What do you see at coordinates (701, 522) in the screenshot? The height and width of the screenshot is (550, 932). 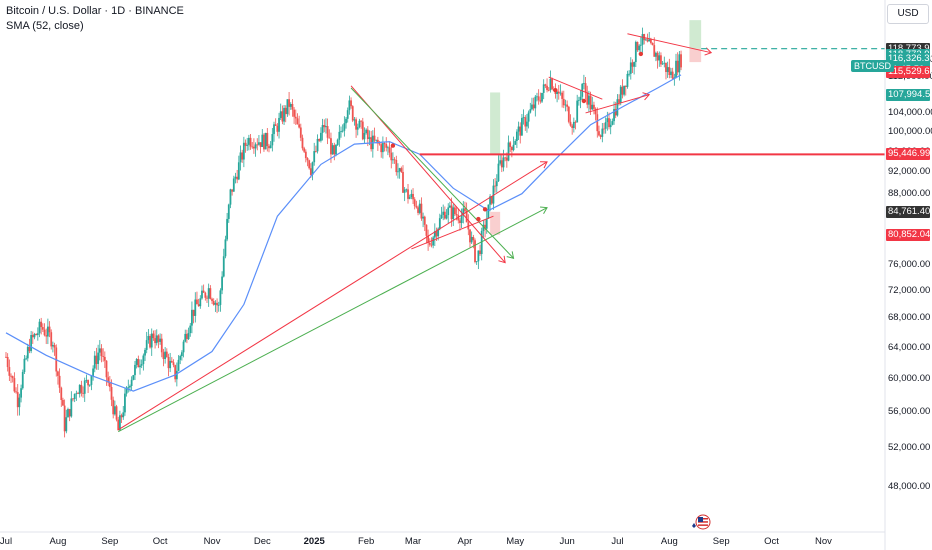 I see `us-flag-icon` at bounding box center [701, 522].